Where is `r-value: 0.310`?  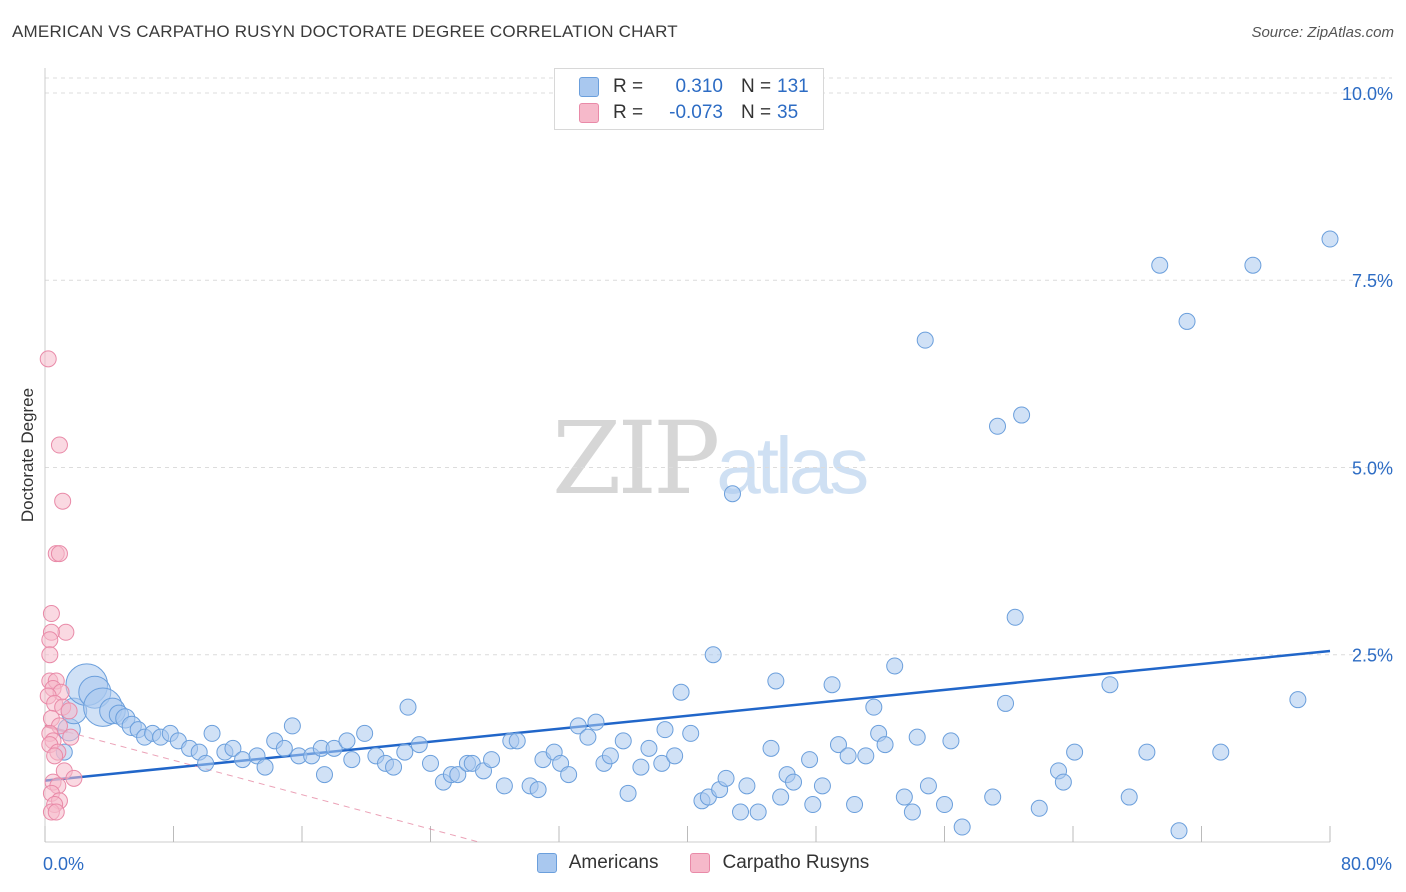 r-value: 0.310 is located at coordinates (699, 86).